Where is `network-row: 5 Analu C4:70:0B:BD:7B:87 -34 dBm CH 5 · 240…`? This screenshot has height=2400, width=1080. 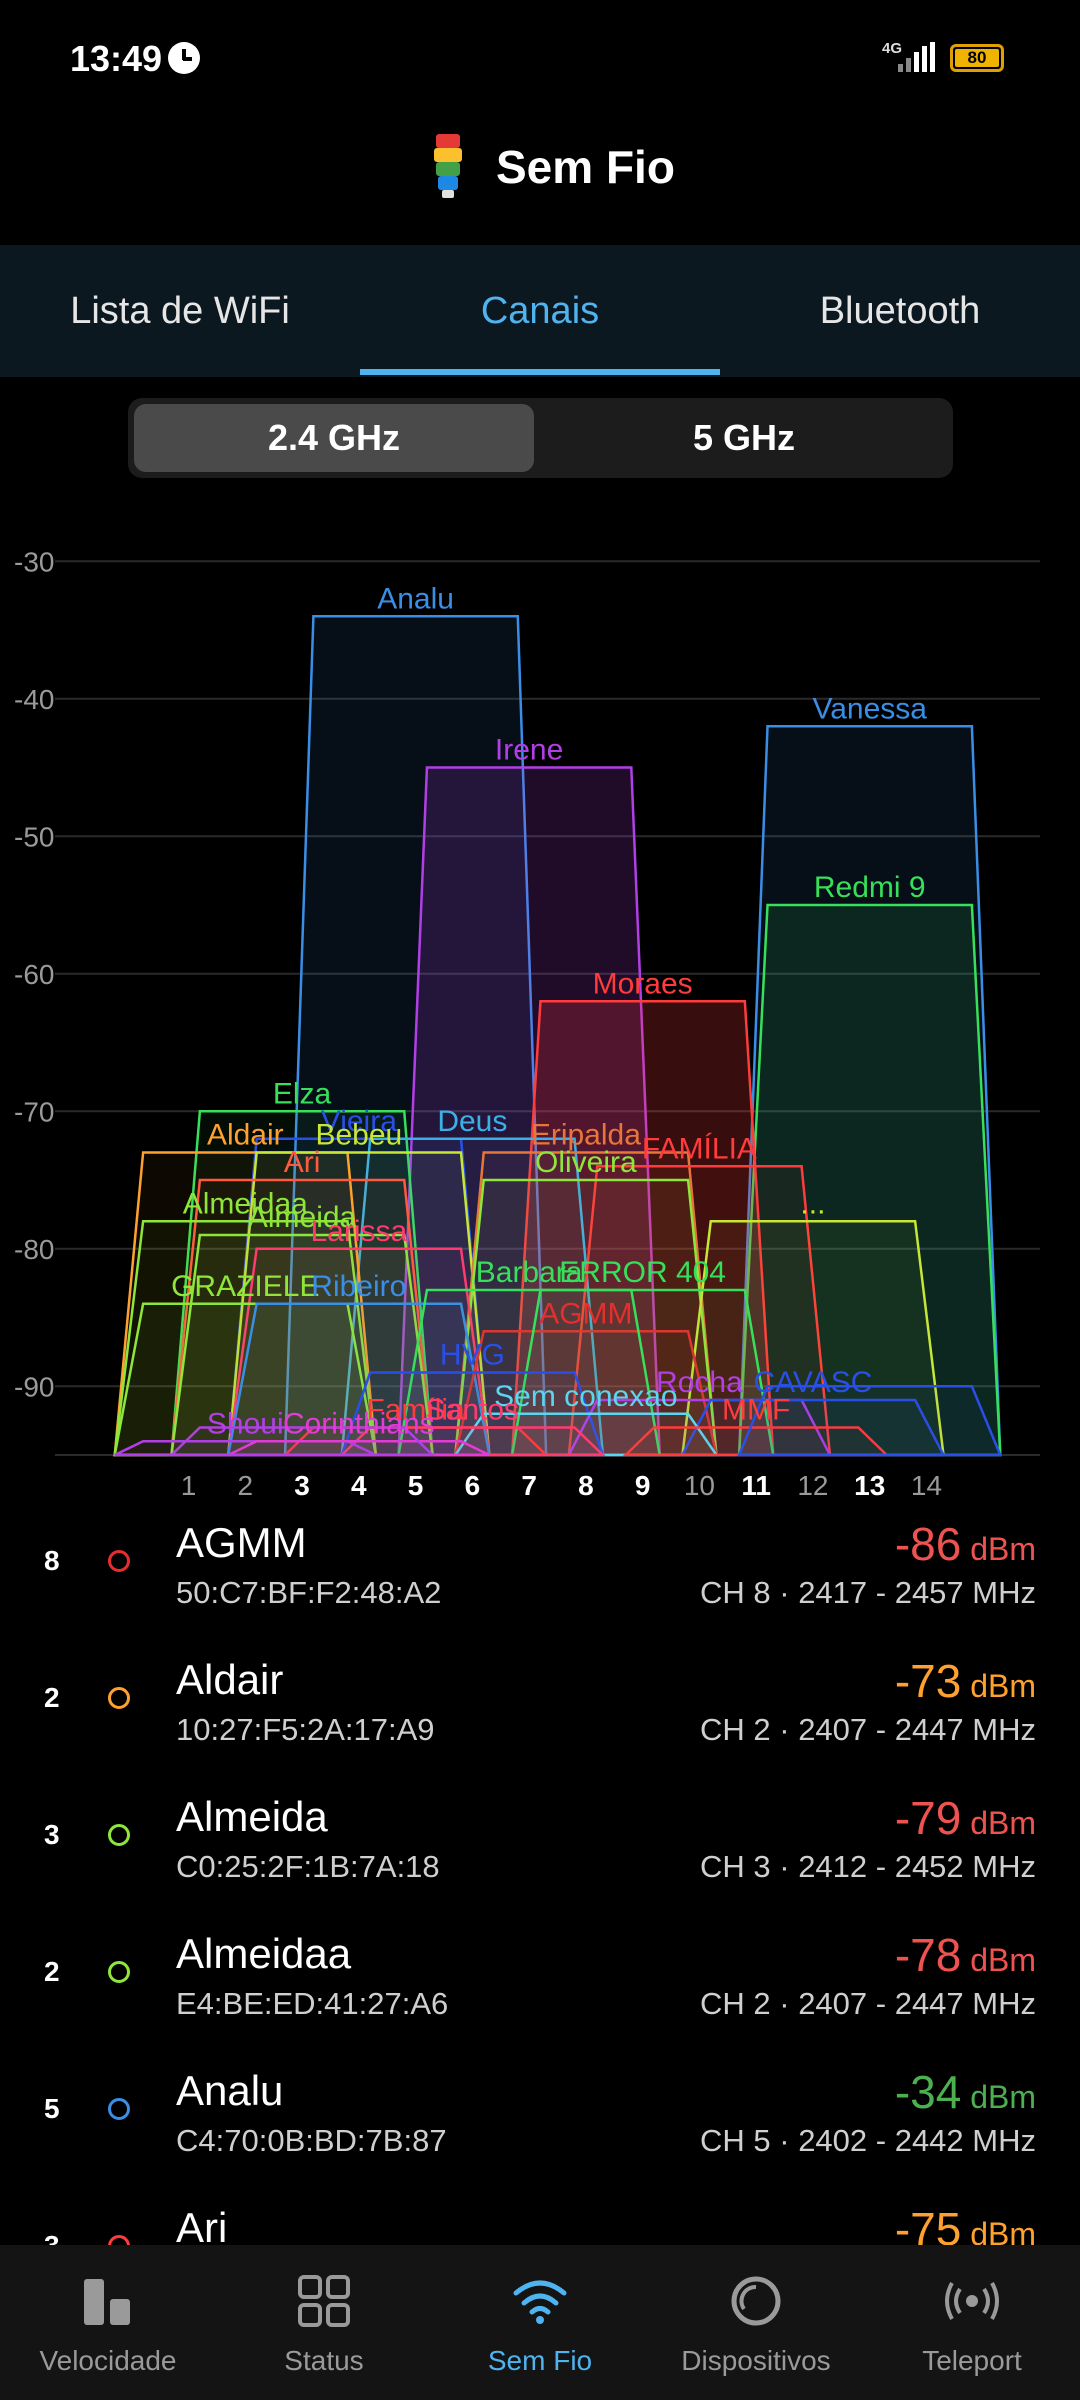
network-row: 5 Analu C4:70:0B:BD:7B:87 -34 dBm CH 5 · 240… is located at coordinates (540, 2121).